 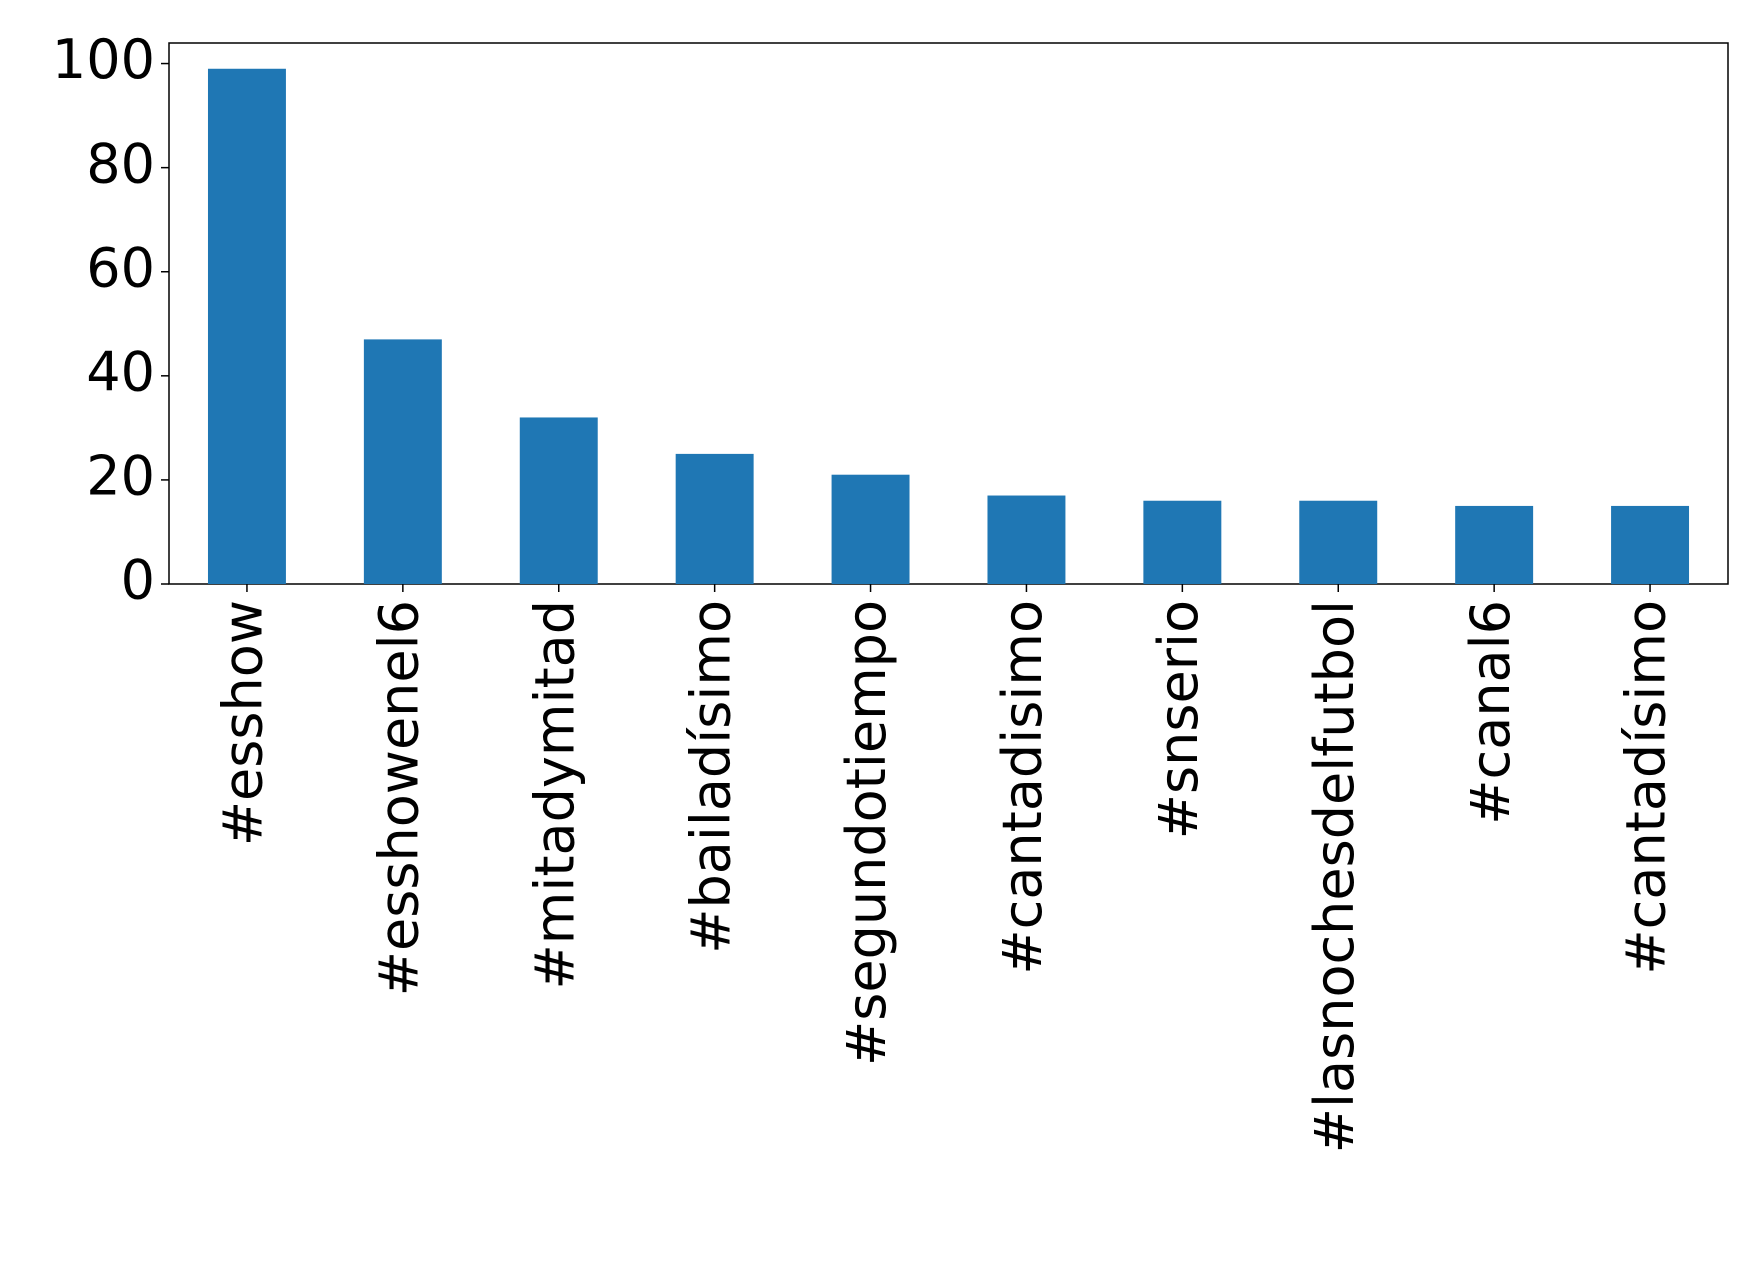 What do you see at coordinates (1178, 719) in the screenshot?
I see `x-tick-label: #snserio` at bounding box center [1178, 719].